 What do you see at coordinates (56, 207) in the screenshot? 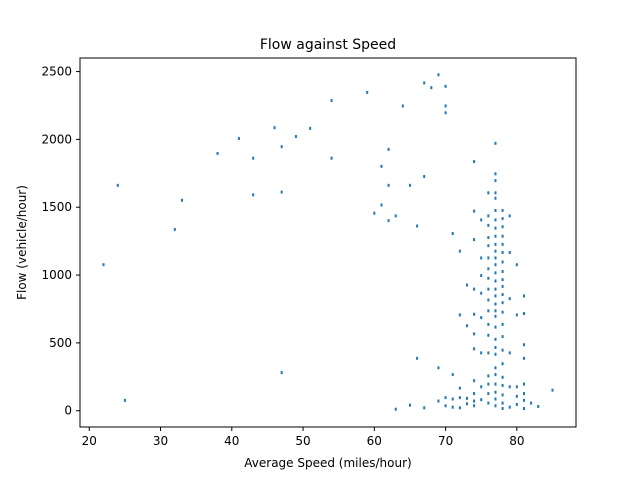
I see `y-tick-label: 1500` at bounding box center [56, 207].